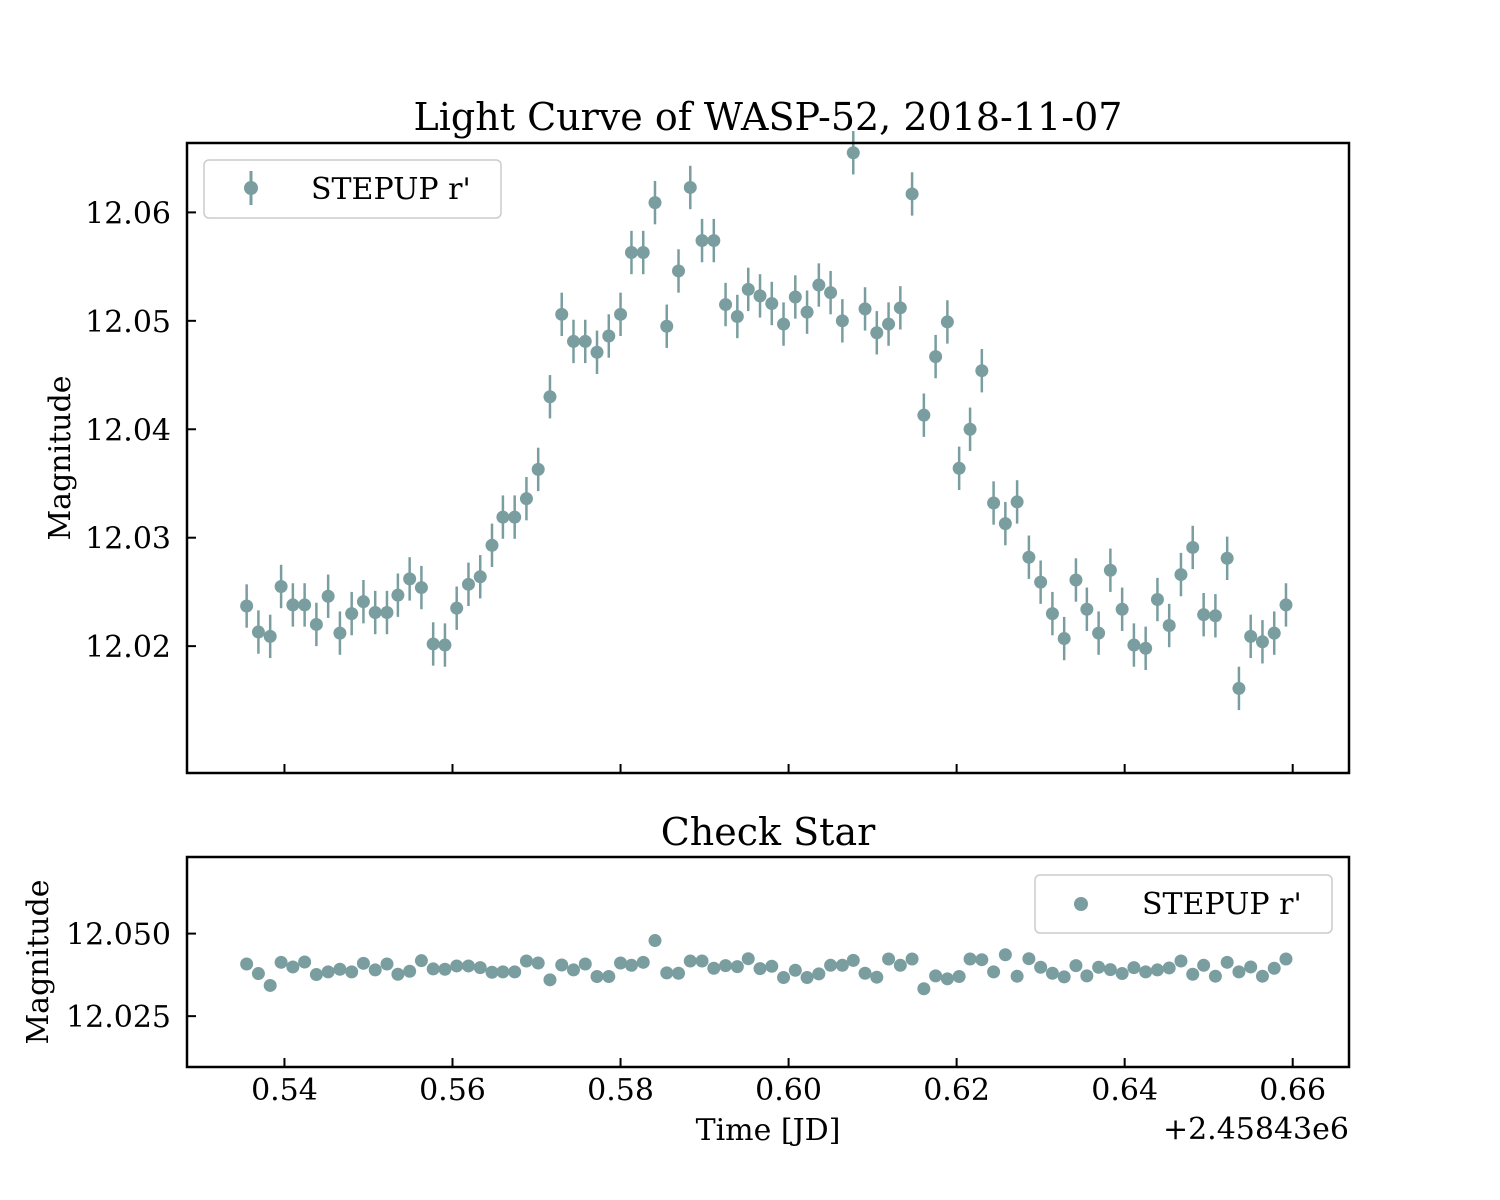  Describe the element at coordinates (768, 117) in the screenshot. I see `light-curve-title: Light Curve of WASP-52, 2018-11-07` at that location.